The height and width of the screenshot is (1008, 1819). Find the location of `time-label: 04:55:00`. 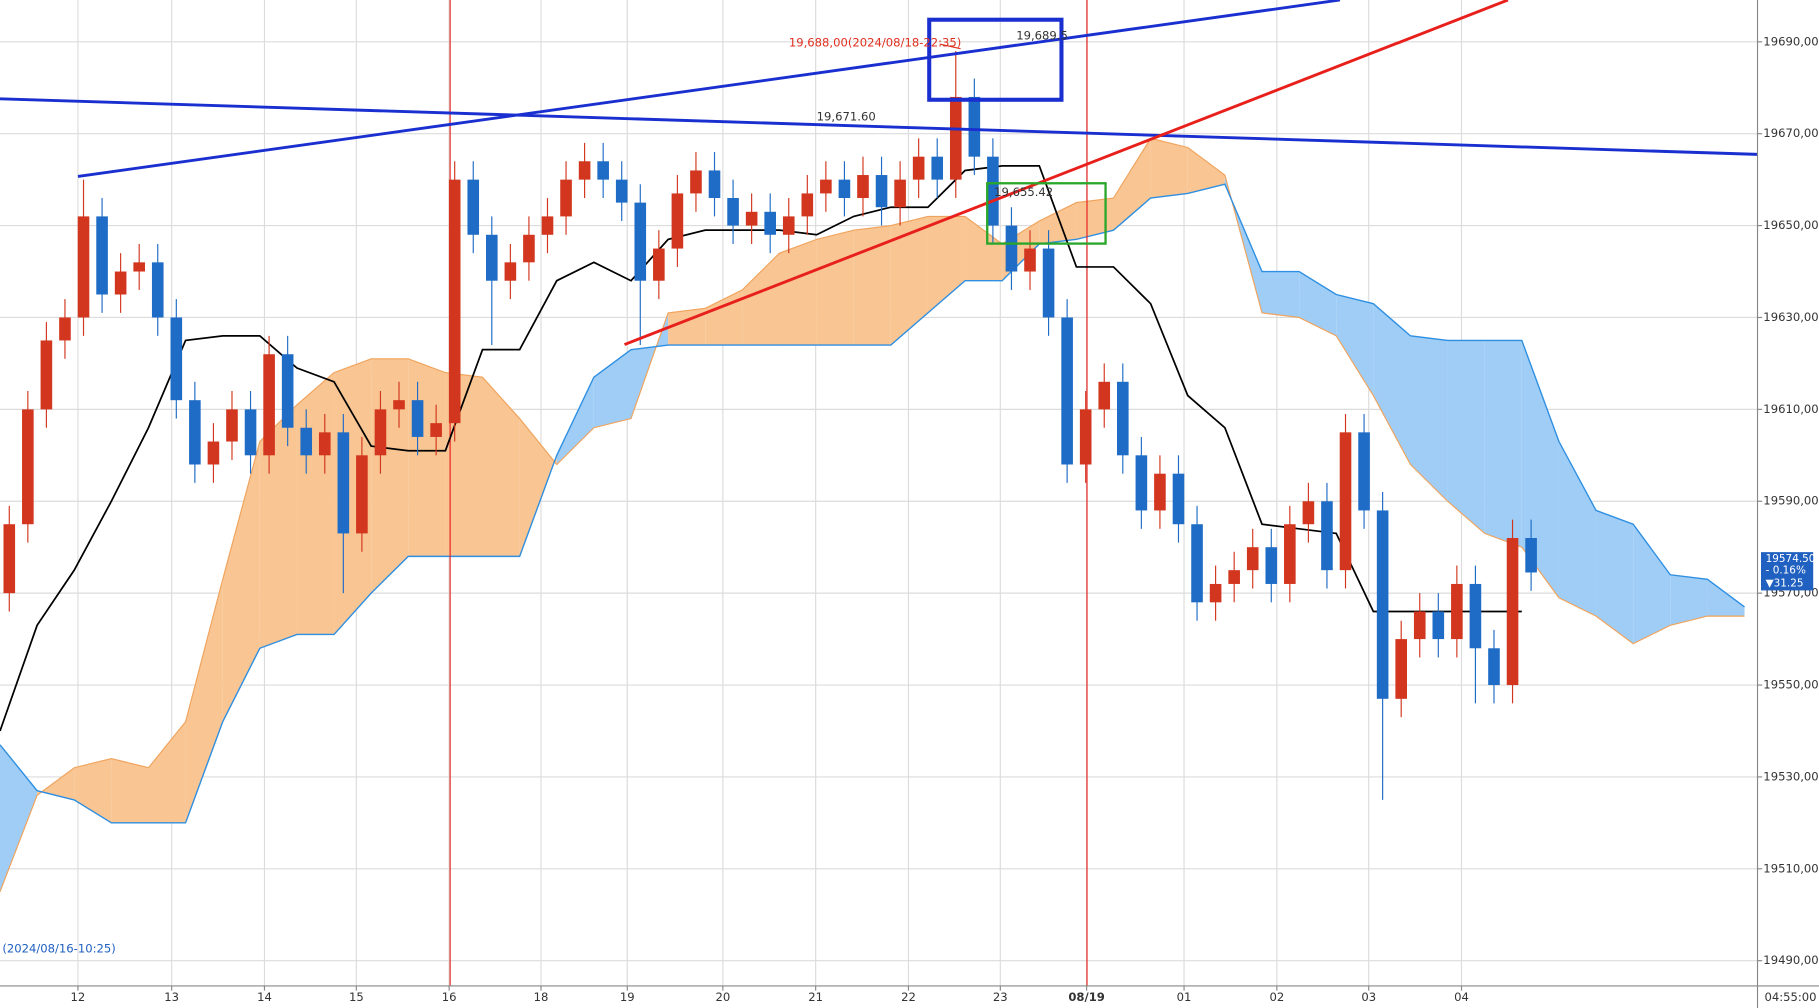

time-label: 04:55:00 is located at coordinates (1790, 997).